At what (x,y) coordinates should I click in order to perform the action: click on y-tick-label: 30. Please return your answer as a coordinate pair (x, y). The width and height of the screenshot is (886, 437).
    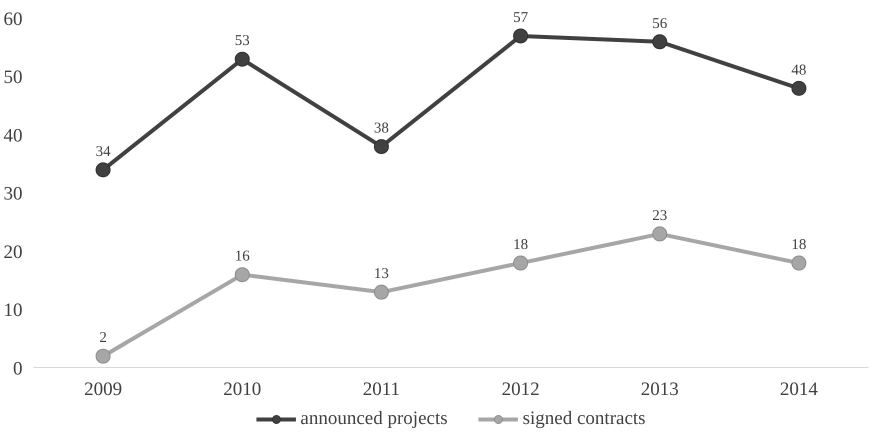
    Looking at the image, I should click on (13, 194).